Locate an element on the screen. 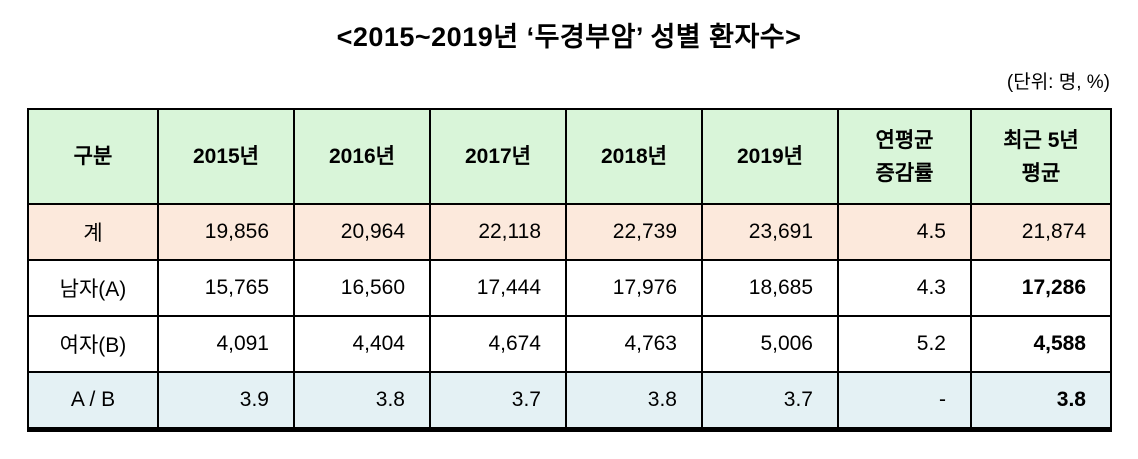  row-label: A / B is located at coordinates (93, 401).